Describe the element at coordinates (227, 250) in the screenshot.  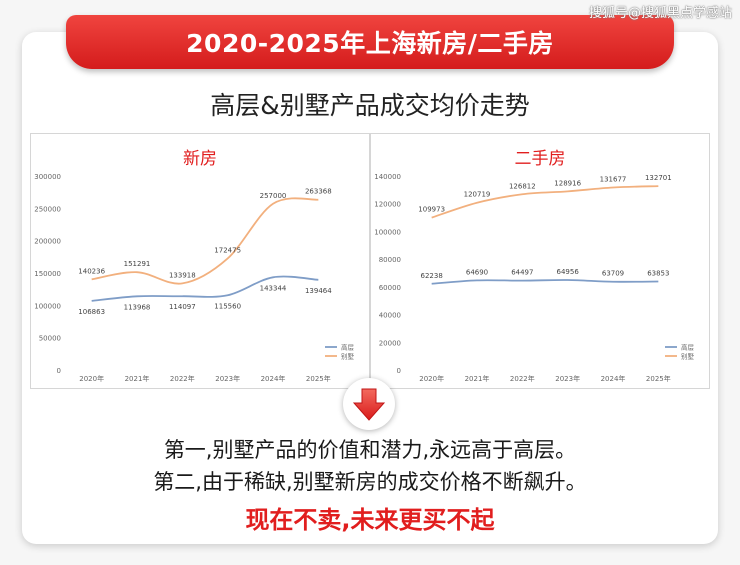
I see `data-label: 172475` at that location.